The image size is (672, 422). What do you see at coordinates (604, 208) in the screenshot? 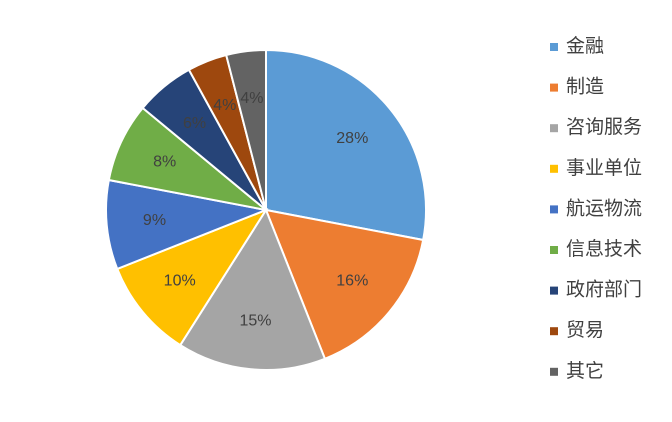
I see `legend-label: 航运物流` at bounding box center [604, 208].